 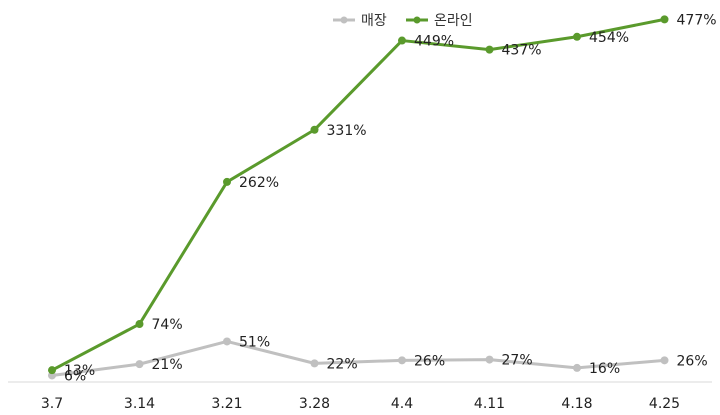 What do you see at coordinates (604, 369) in the screenshot?
I see `data-label-store-6: 16%` at bounding box center [604, 369].